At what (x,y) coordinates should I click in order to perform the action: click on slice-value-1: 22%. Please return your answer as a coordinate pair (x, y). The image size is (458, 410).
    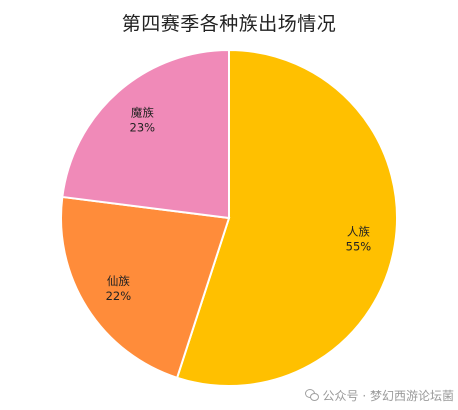
    Looking at the image, I should click on (119, 296).